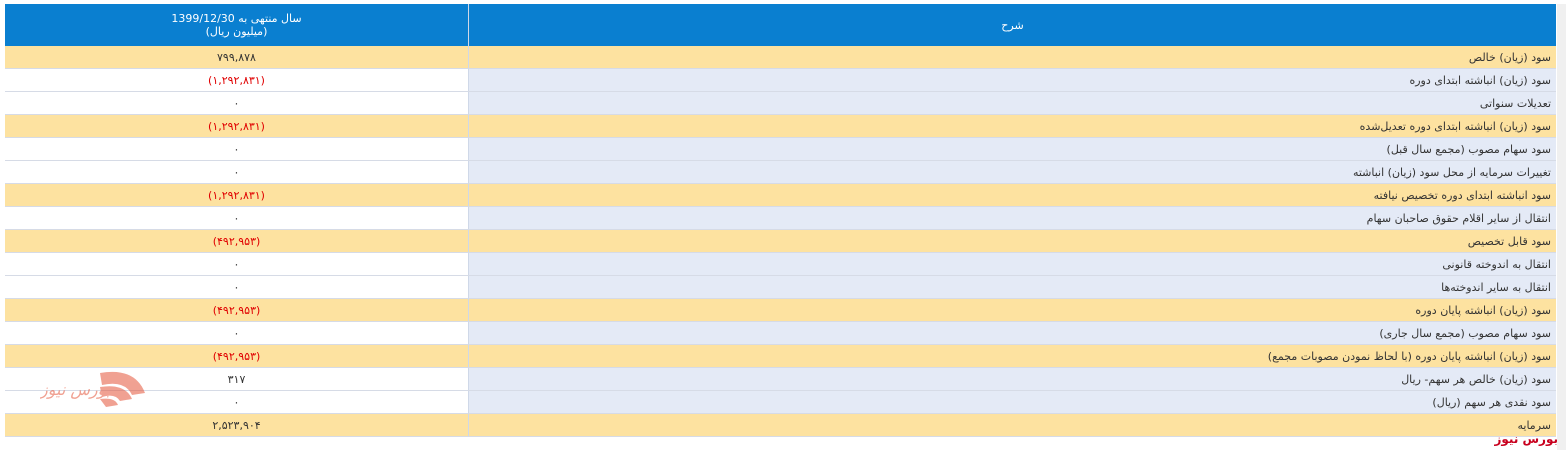 This screenshot has width=1566, height=450. I want to click on label: تغییرات سرمایه از محل سود (زیان) انباشته, so click(1451, 172).